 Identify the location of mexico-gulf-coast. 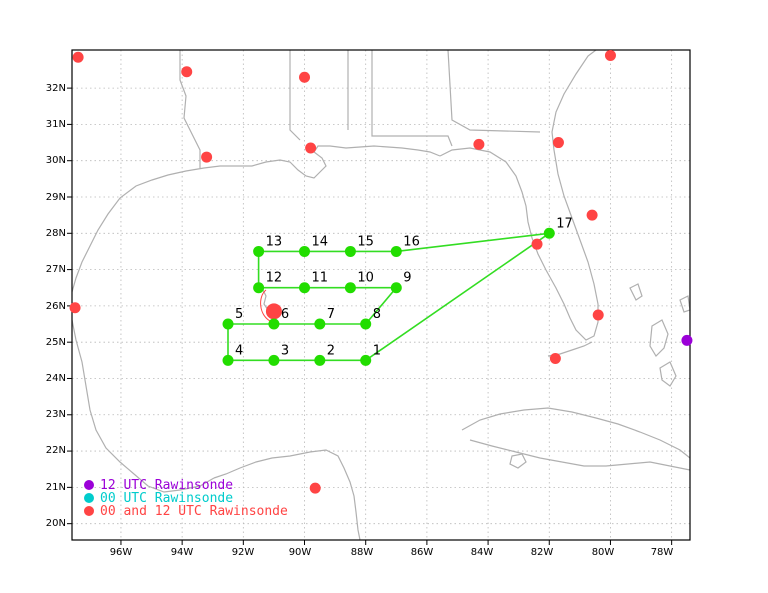
(143, 406).